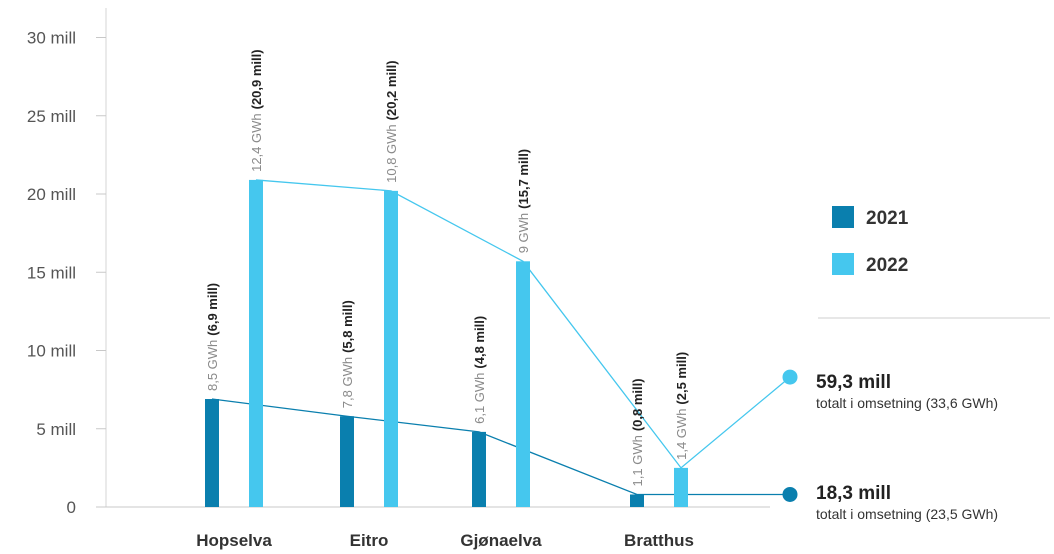 This screenshot has height=554, width=1054. What do you see at coordinates (934, 262) in the screenshot?
I see `legend: 2021 2022` at bounding box center [934, 262].